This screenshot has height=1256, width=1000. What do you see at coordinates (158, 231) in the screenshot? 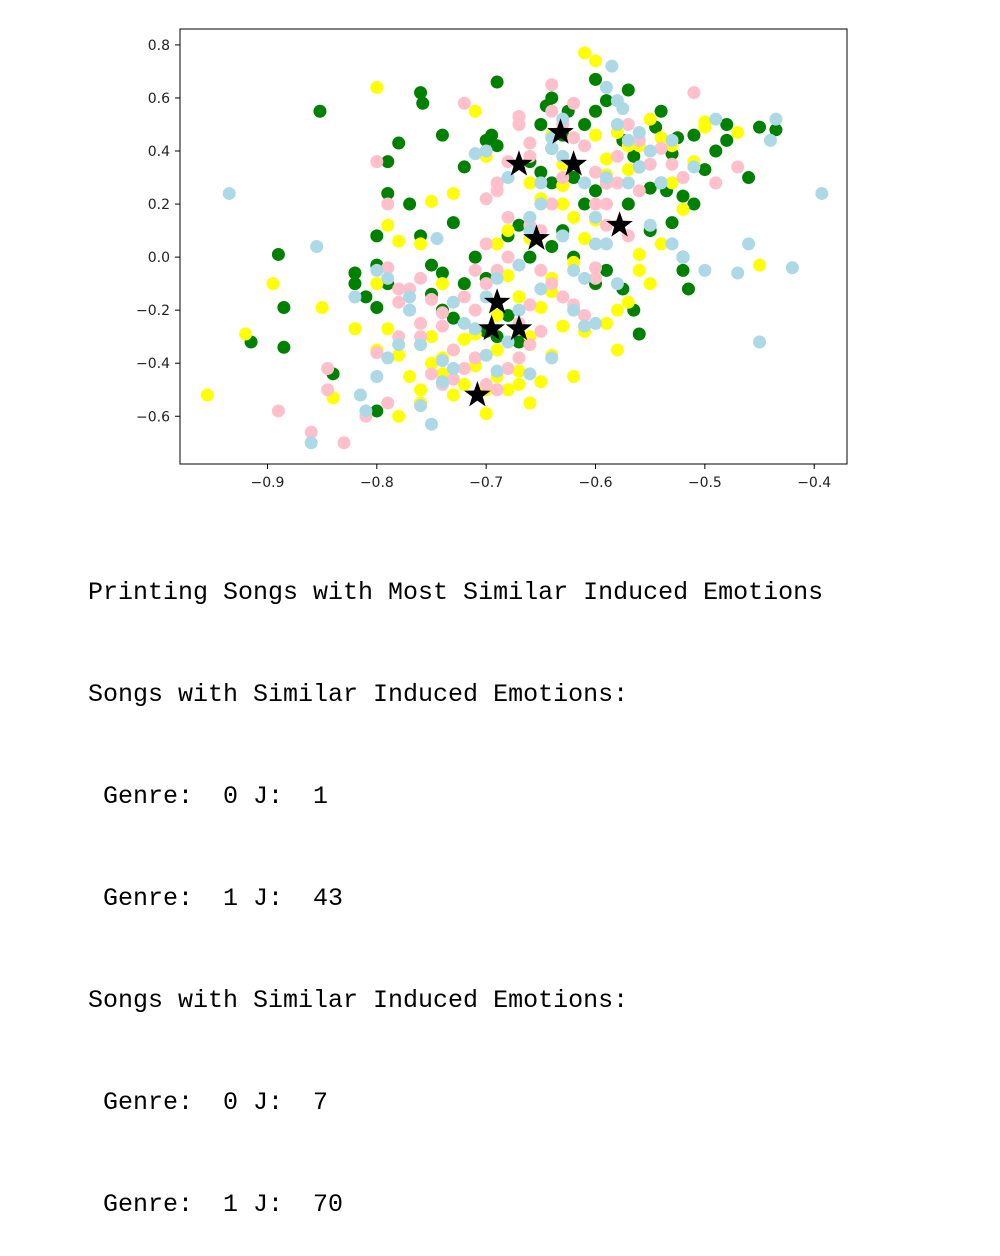
I see `y-axis: −0.6 −0.4 −0.2 0.0 0.2 0.4 0.6 0.8` at bounding box center [158, 231].